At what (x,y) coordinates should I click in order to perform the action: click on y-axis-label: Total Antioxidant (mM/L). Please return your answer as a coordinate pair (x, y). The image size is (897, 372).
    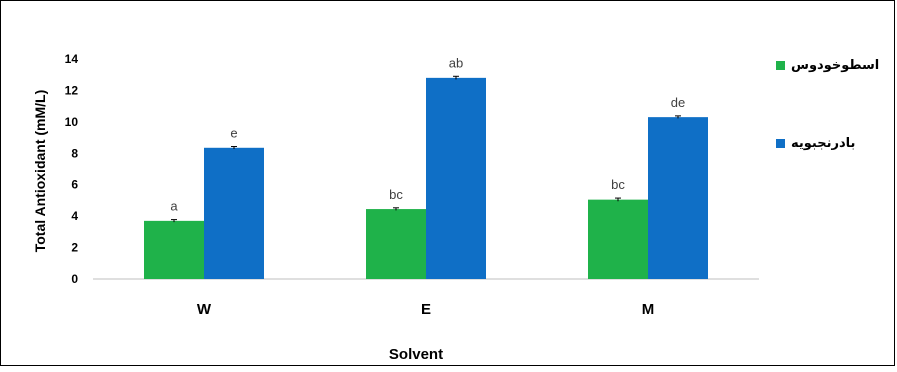
    Looking at the image, I should click on (40, 171).